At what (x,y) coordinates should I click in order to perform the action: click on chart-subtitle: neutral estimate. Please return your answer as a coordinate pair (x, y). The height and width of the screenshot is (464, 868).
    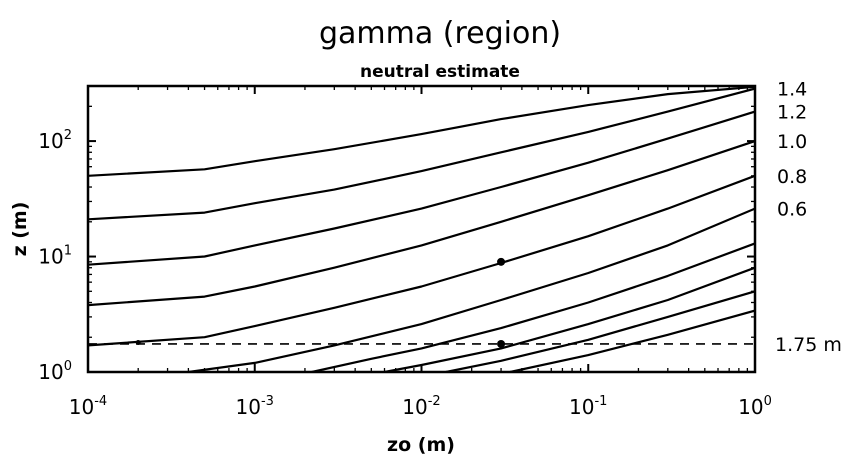
    Looking at the image, I should click on (440, 72).